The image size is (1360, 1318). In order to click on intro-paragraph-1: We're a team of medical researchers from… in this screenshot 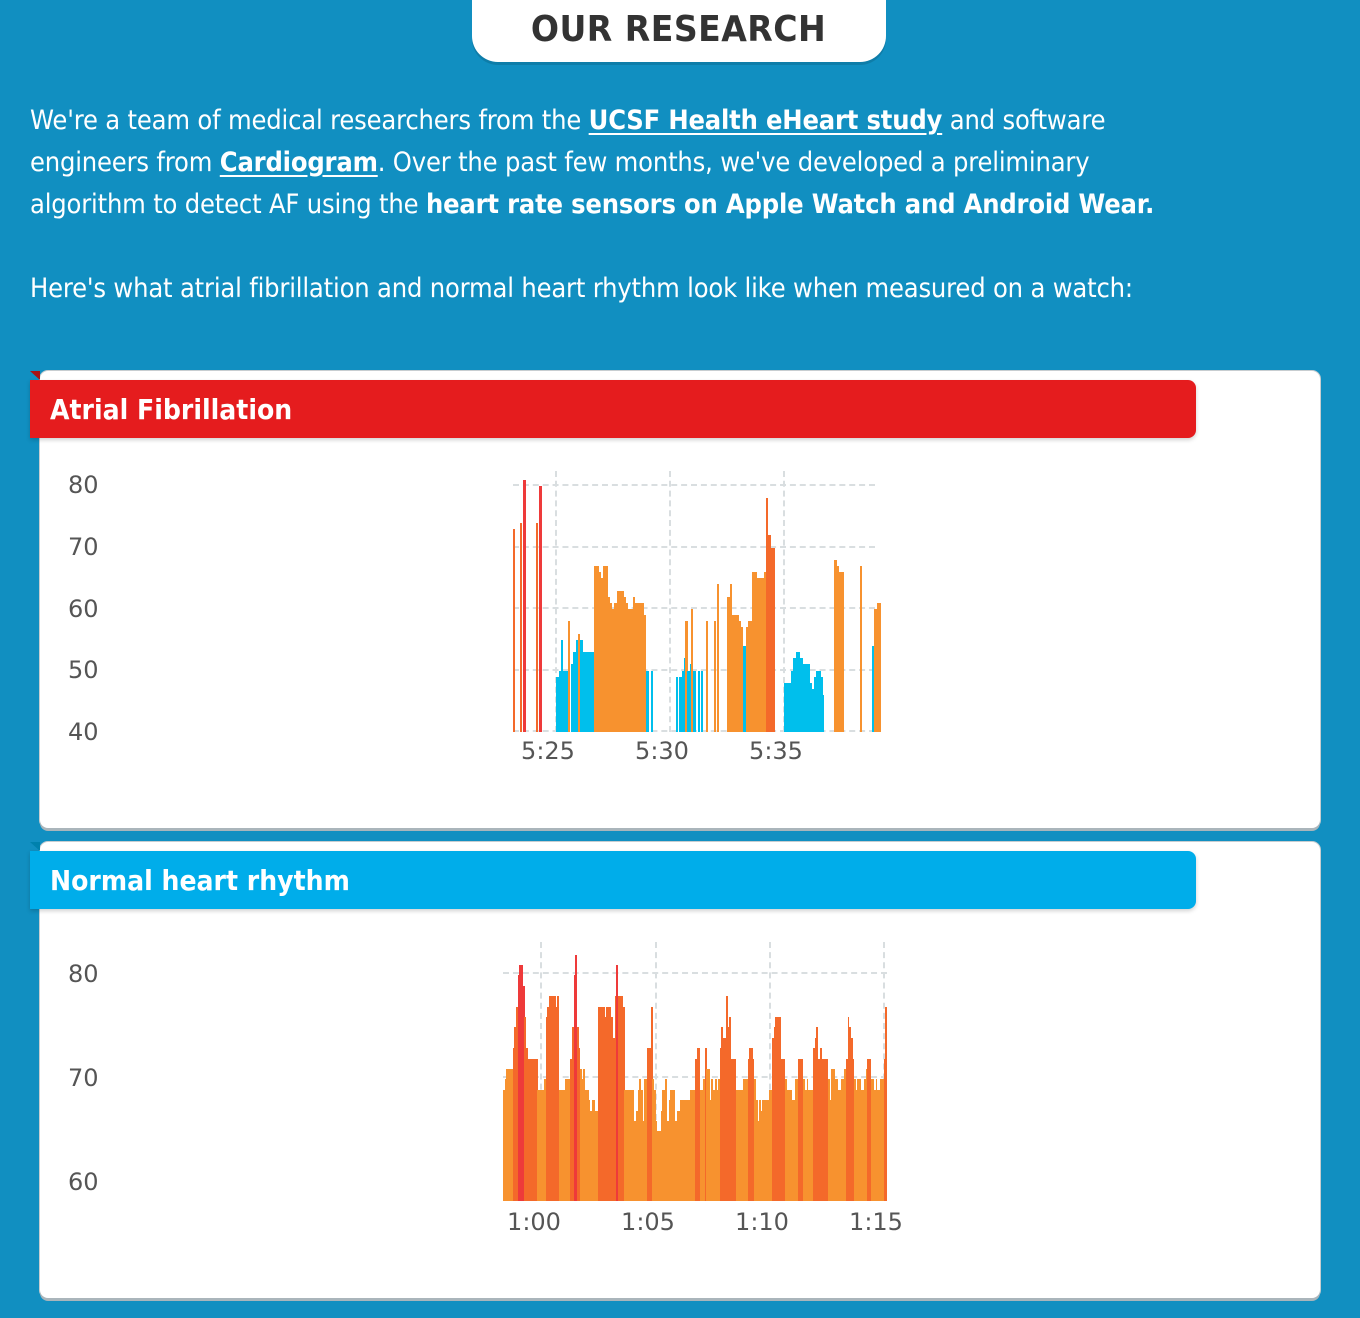, I will do `click(680, 163)`.